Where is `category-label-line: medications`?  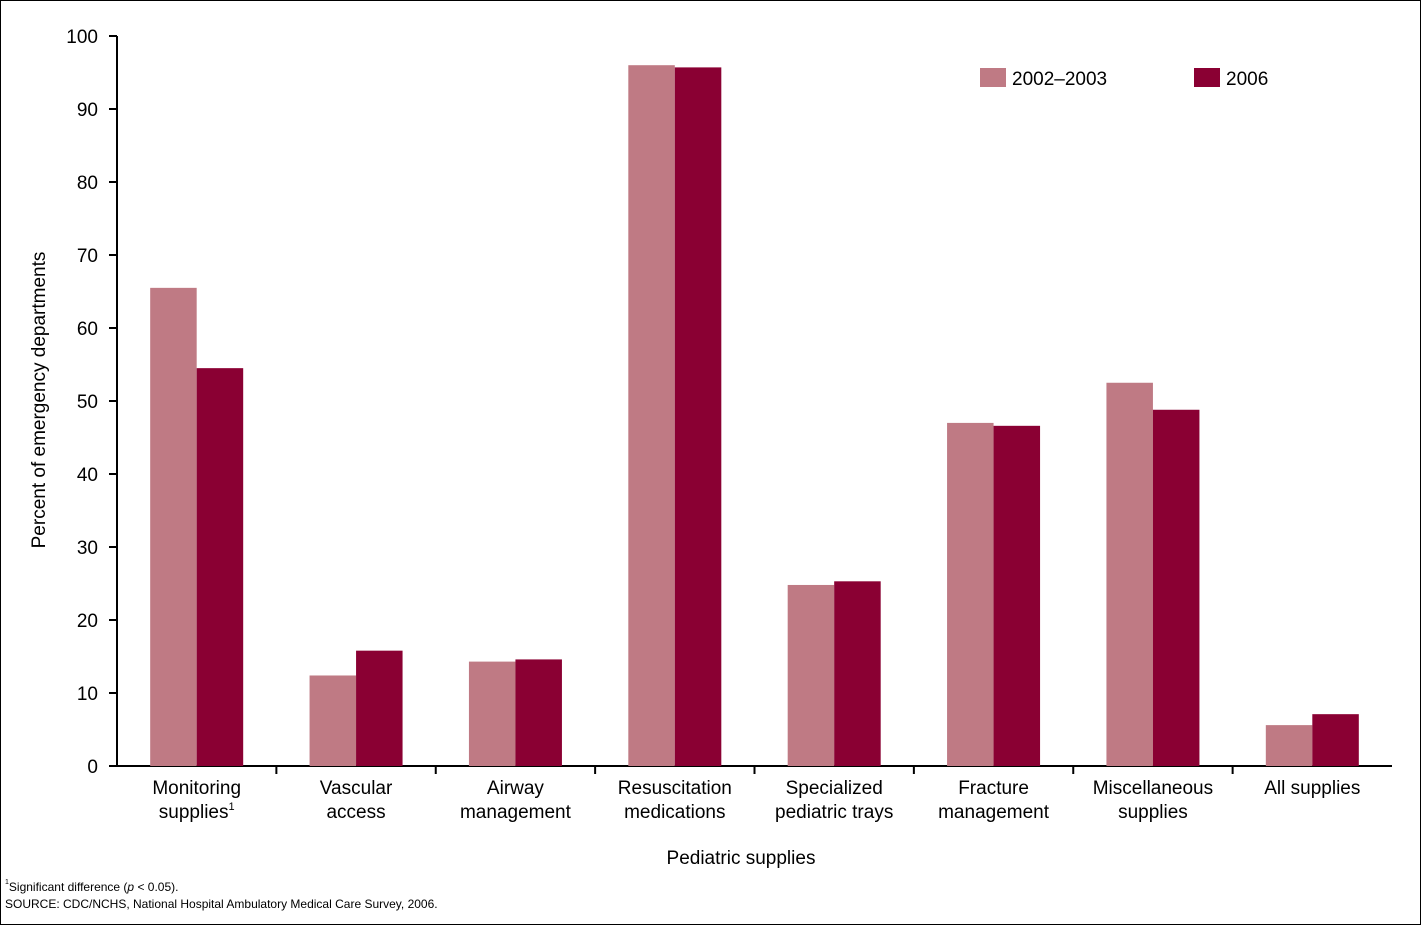
category-label-line: medications is located at coordinates (674, 812).